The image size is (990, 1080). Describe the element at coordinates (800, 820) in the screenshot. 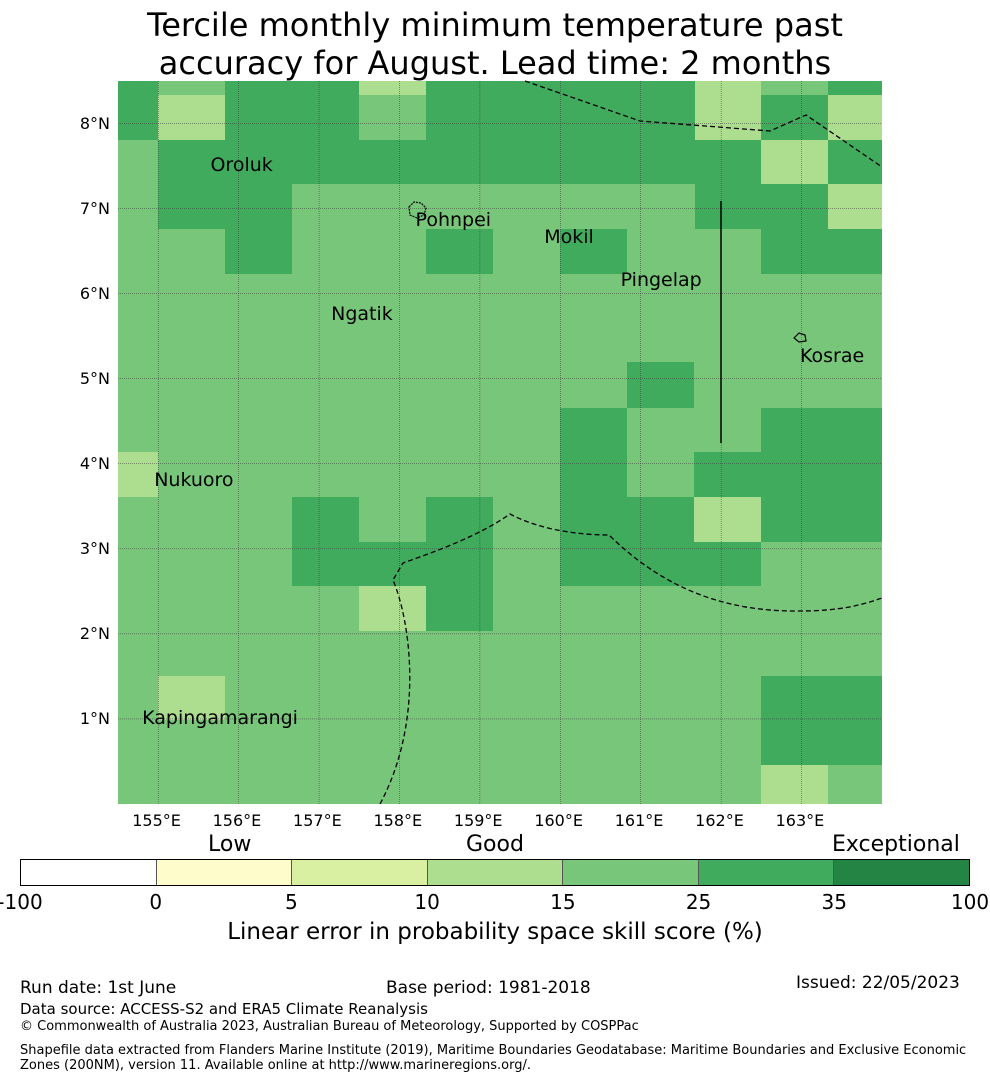

I see `longitude-label: 163°E` at that location.